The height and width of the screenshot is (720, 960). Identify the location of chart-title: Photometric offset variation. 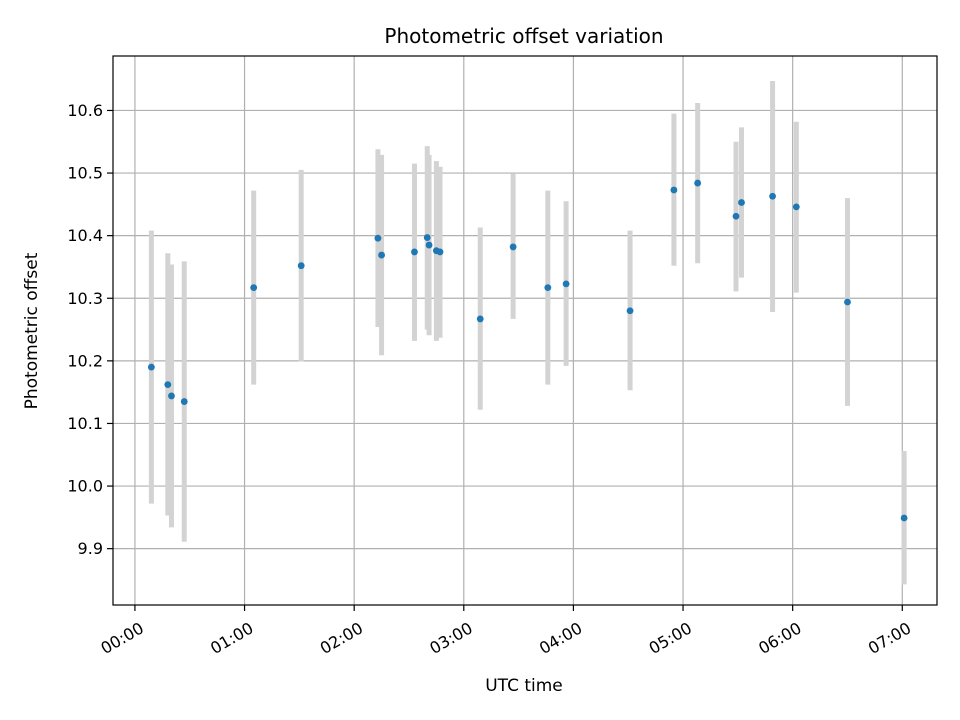
(523, 36).